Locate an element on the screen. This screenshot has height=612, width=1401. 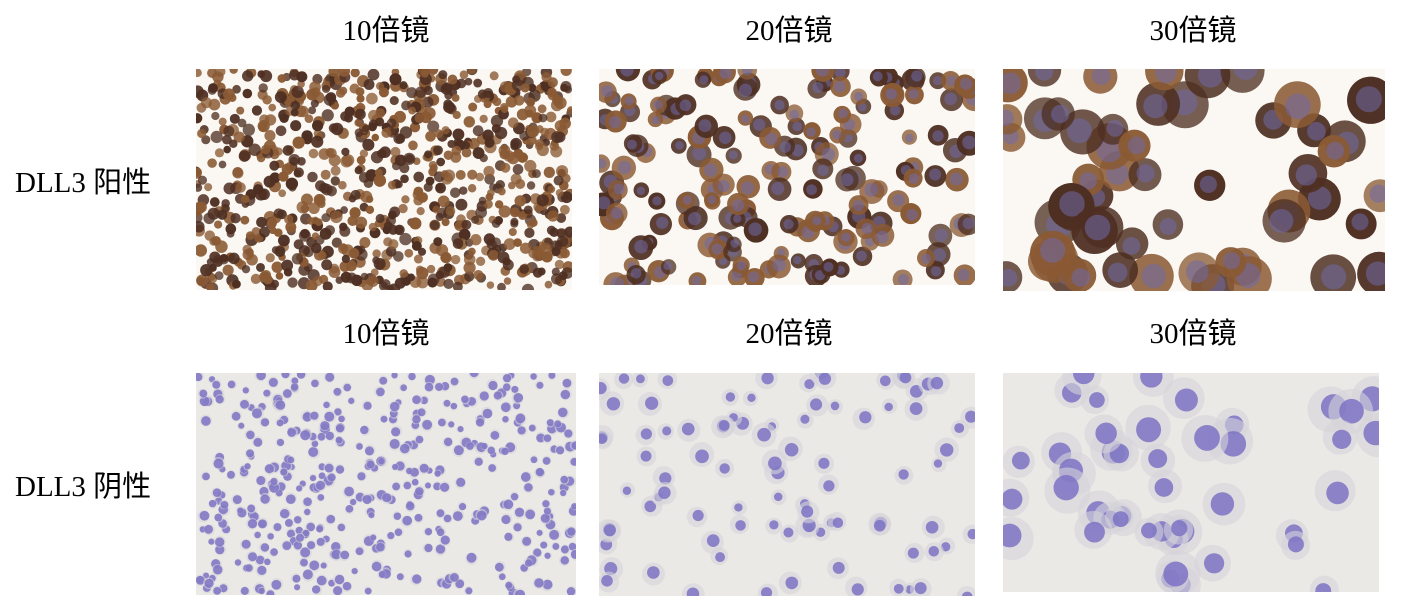
micrograph-negative-30x is located at coordinates (1191, 482).